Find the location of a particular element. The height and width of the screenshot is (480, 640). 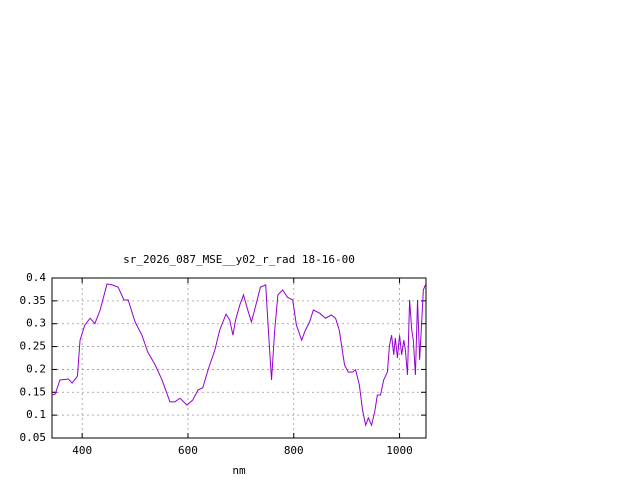

y-tick-label: 0.3 is located at coordinates (36, 323).